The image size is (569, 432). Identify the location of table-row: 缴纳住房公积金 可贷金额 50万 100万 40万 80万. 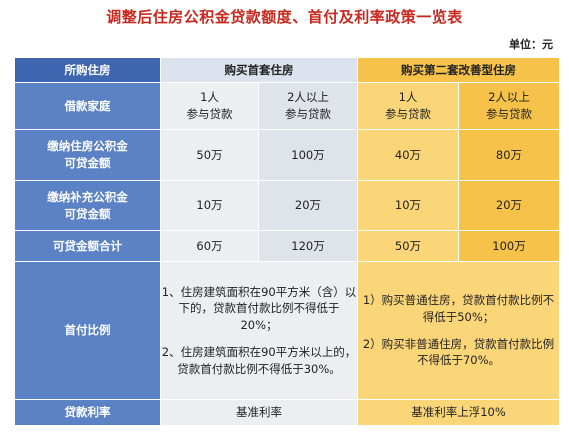
(287, 155).